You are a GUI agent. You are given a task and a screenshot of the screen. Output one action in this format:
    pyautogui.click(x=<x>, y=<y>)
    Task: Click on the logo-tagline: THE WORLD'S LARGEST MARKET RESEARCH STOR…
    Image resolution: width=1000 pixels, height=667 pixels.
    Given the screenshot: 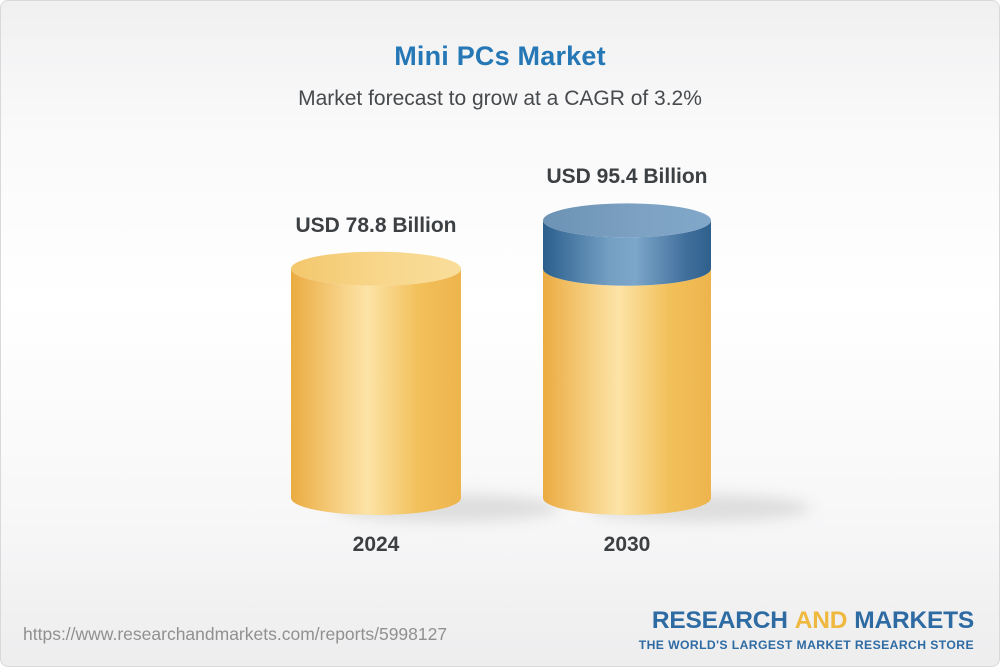 What is the action you would take?
    pyautogui.click(x=806, y=645)
    